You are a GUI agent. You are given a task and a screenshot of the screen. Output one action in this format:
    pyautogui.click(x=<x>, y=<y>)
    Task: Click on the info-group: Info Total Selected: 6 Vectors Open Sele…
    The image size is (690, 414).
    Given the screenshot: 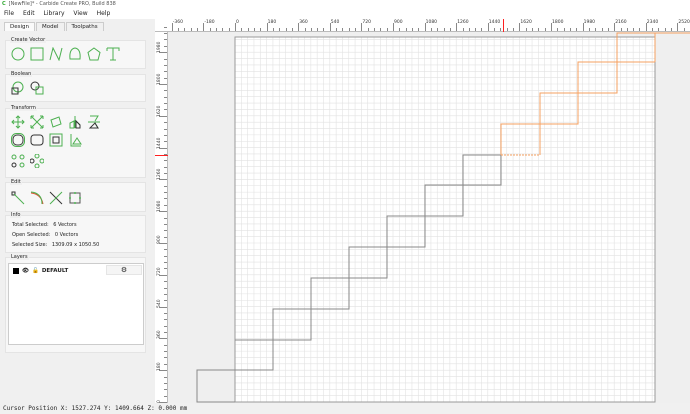 What is the action you would take?
    pyautogui.click(x=75, y=232)
    